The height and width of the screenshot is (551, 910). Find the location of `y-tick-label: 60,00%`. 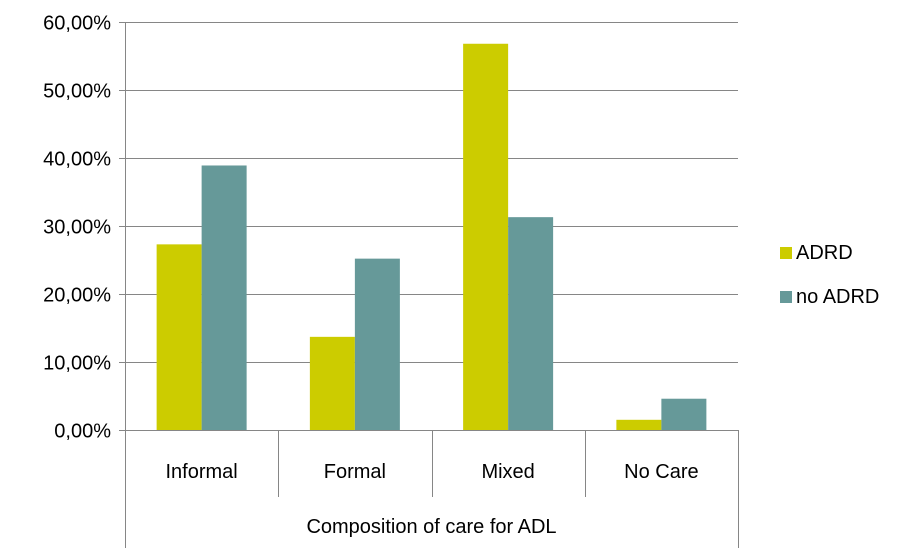

y-tick-label: 60,00% is located at coordinates (77, 24).